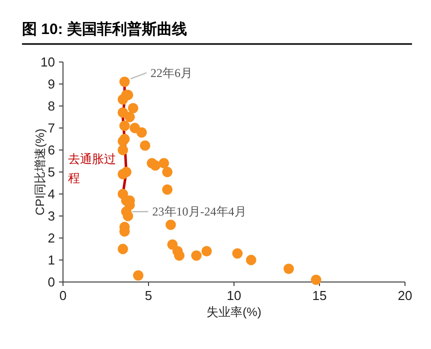 The height and width of the screenshot is (349, 431). I want to click on y-tick-label: 2, so click(51, 238).